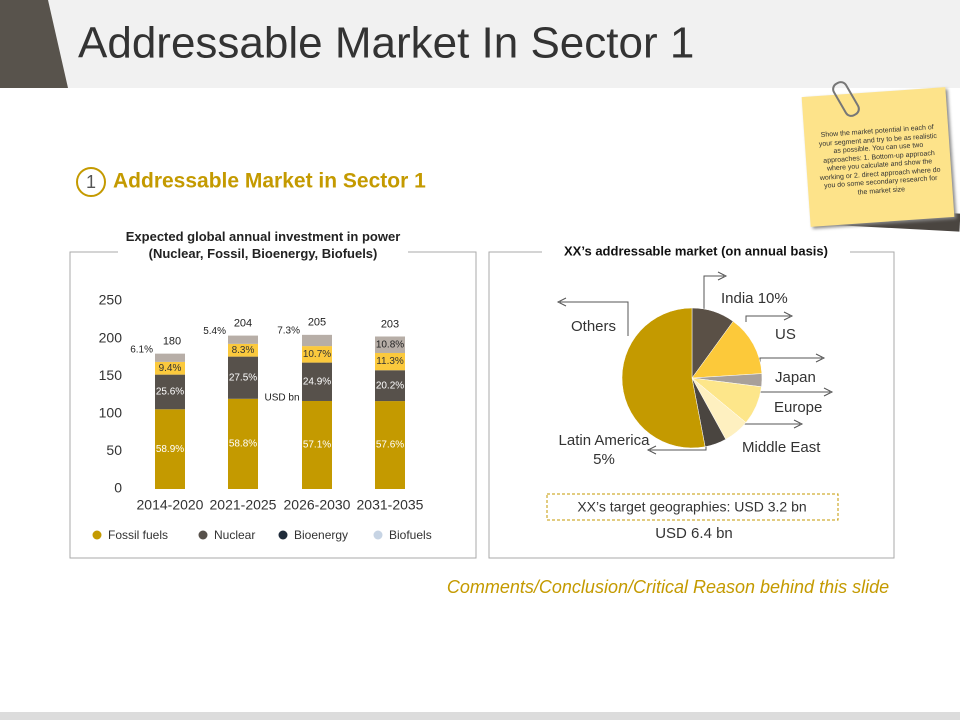 This screenshot has height=720, width=960. I want to click on y-tick-label: 250, so click(111, 300).